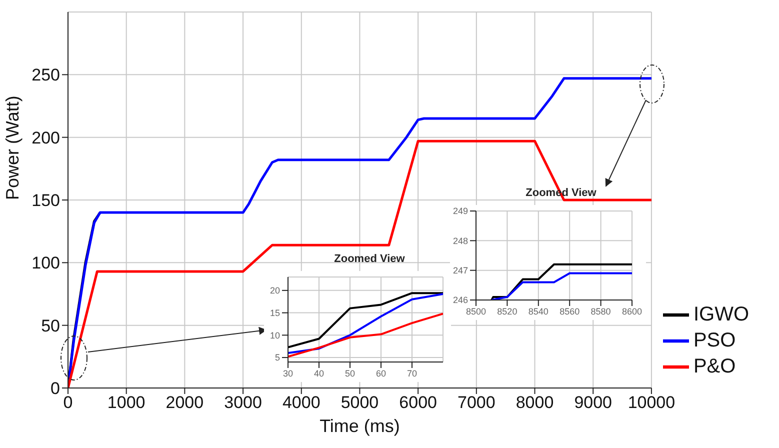  I want to click on x-tick-label: 30, so click(288, 373).